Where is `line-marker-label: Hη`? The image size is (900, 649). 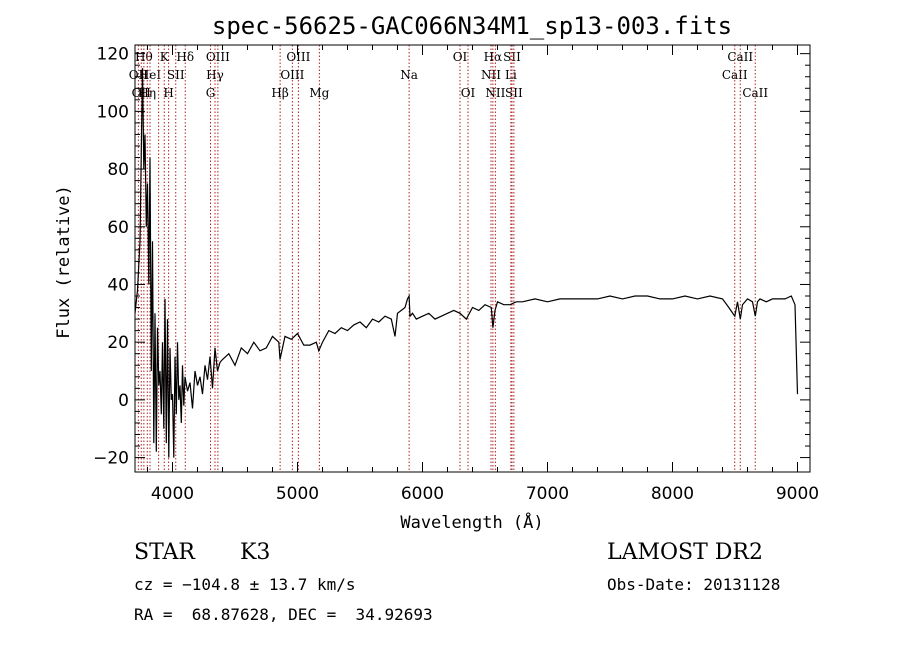
line-marker-label: Hη is located at coordinates (147, 93).